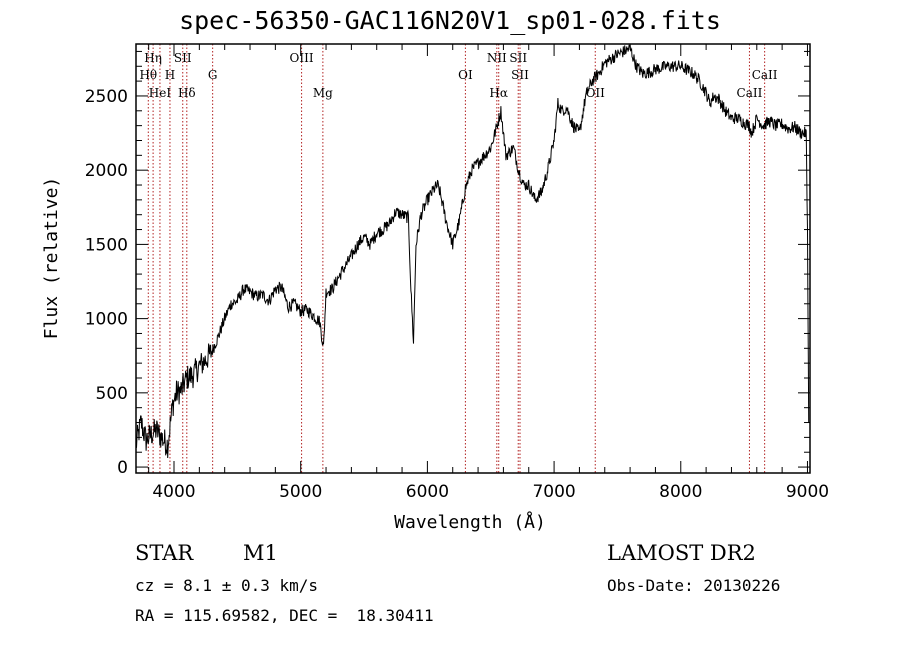 Image resolution: width=900 pixels, height=649 pixels. What do you see at coordinates (498, 93) in the screenshot?
I see `line-marker-label: Hα` at bounding box center [498, 93].